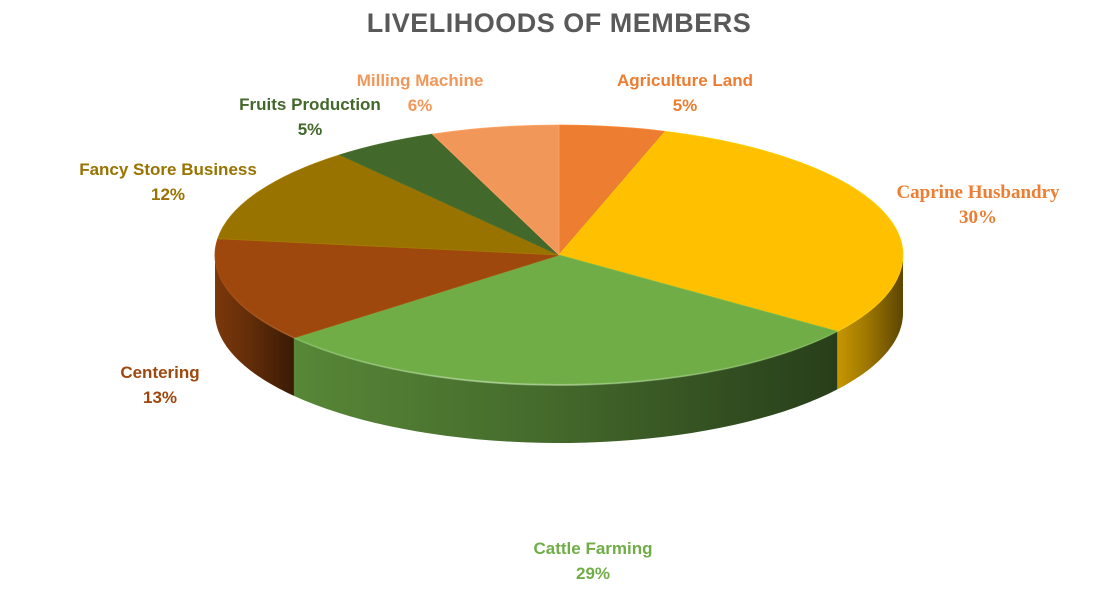  What do you see at coordinates (559, 323) in the screenshot?
I see `pie-rim-highlight` at bounding box center [559, 323].